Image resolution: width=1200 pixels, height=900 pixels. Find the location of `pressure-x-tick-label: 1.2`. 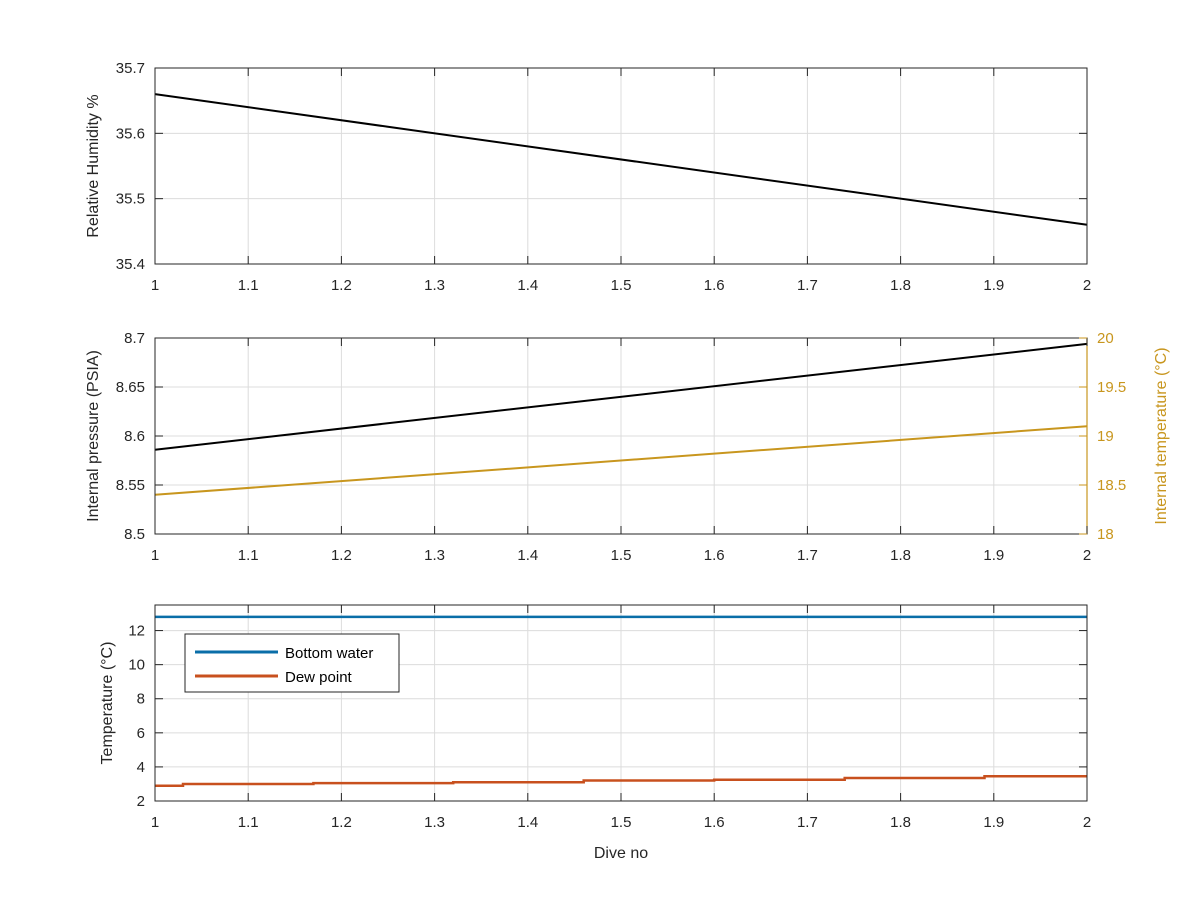

pressure-x-tick-label: 1.2 is located at coordinates (341, 555).